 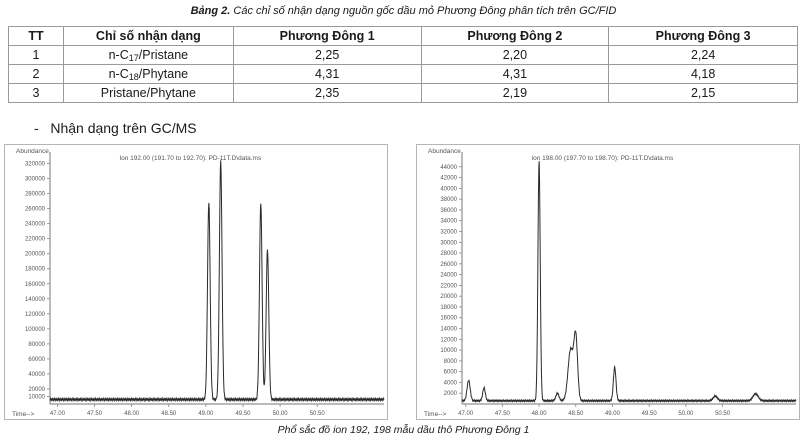 What do you see at coordinates (448, 222) in the screenshot?
I see `y-tick-label: 34000` at bounding box center [448, 222].